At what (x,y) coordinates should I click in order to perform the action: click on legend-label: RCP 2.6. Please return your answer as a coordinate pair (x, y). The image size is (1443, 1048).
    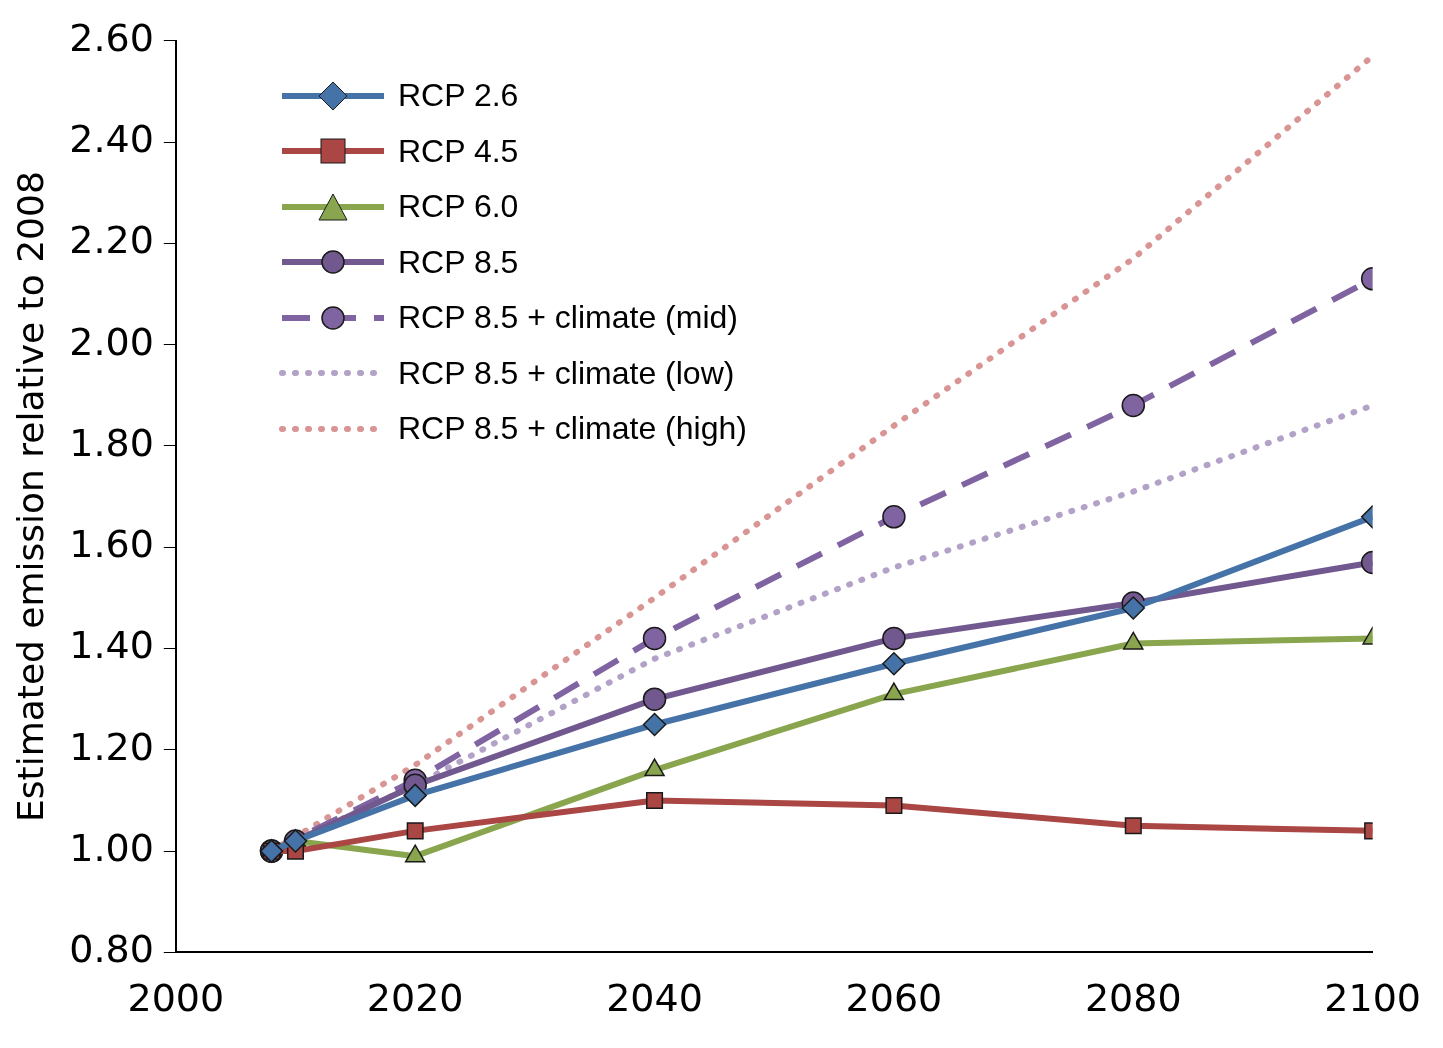
    Looking at the image, I should click on (458, 96).